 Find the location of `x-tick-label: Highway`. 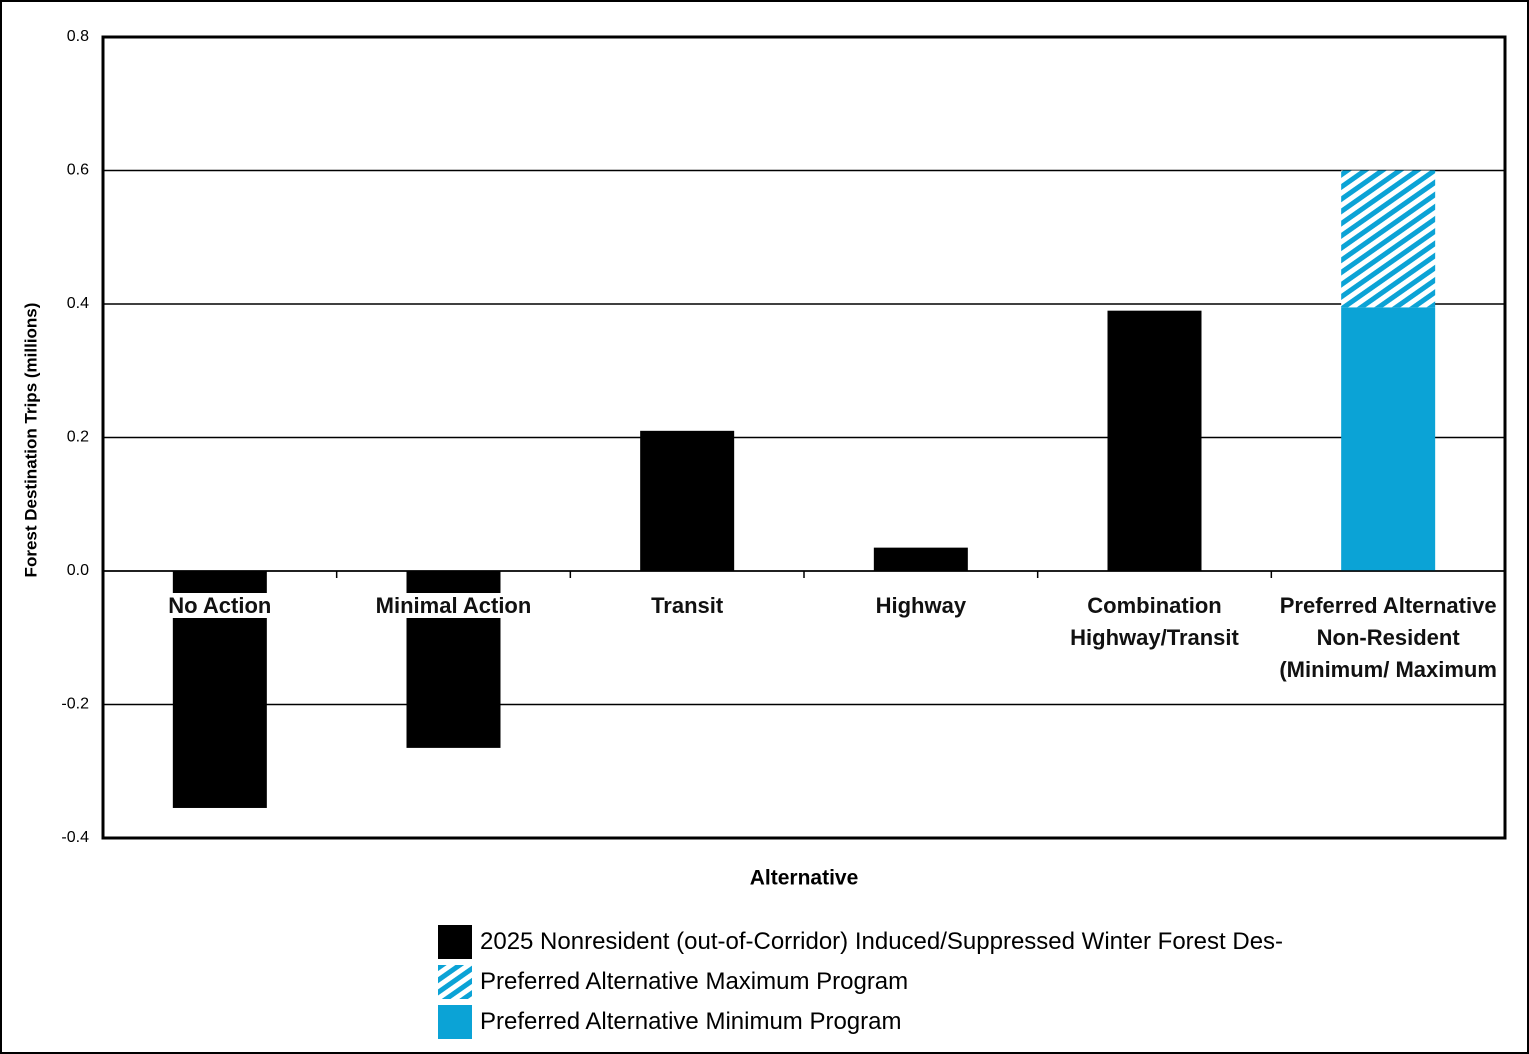

x-tick-label: Highway is located at coordinates (921, 606).